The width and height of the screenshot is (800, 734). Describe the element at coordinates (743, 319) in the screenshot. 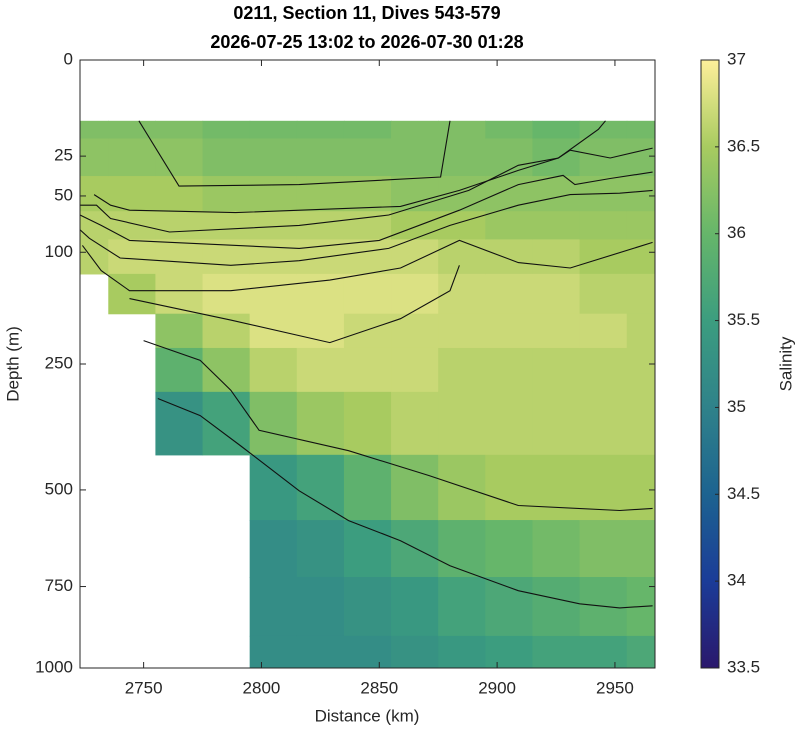

I see `colorbar-tick-label: 35.5` at that location.